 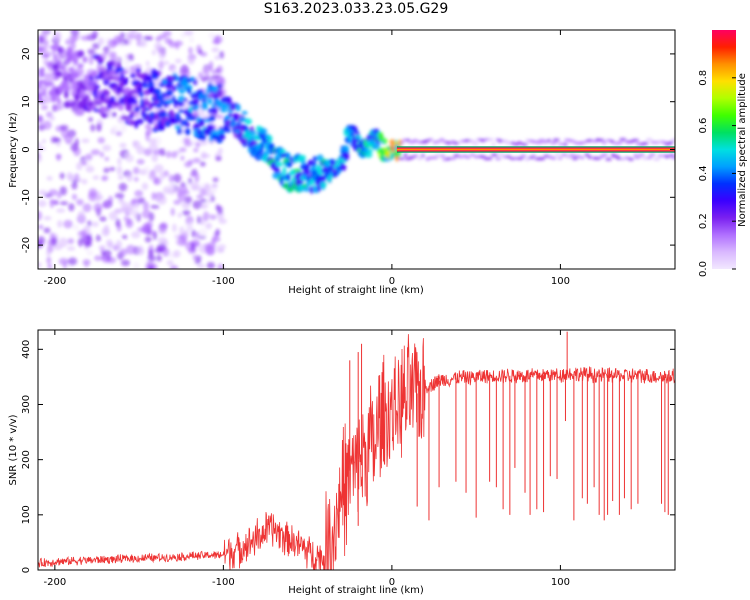 What do you see at coordinates (26, 514) in the screenshot?
I see `y-tick-label: 100` at bounding box center [26, 514].